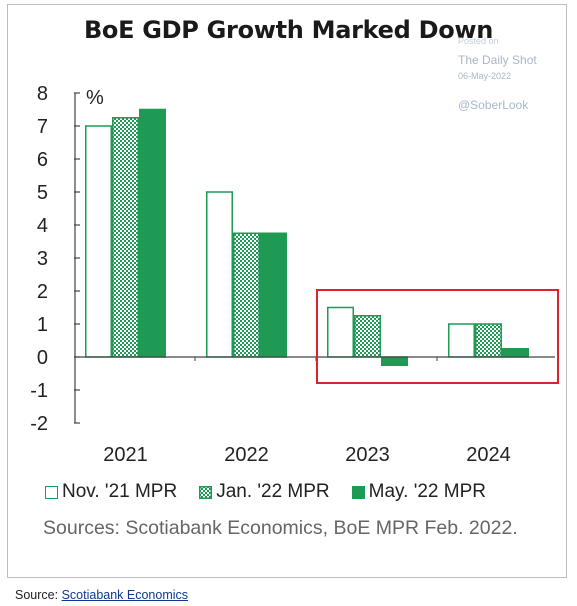 This screenshot has width=577, height=606. Describe the element at coordinates (125, 455) in the screenshot. I see `x-tick-label-2021: 2021` at that location.